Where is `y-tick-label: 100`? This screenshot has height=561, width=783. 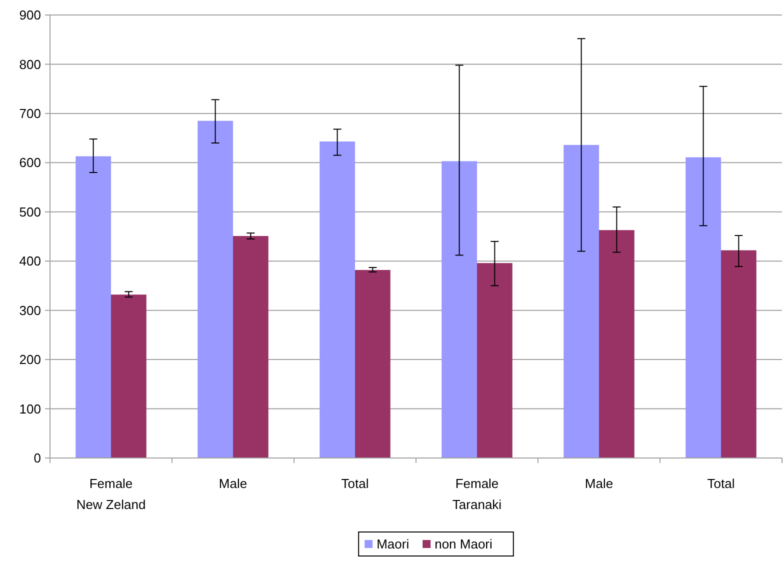
y-tick-label: 100 is located at coordinates (30, 408).